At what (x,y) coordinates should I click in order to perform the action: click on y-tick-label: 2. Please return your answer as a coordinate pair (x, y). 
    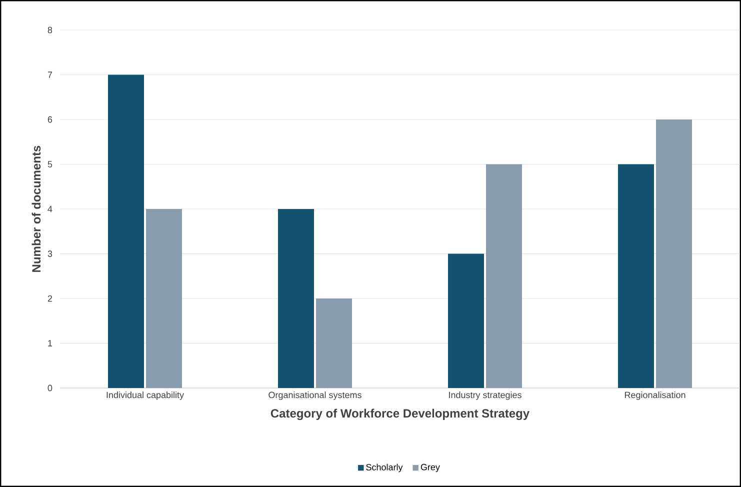
    Looking at the image, I should click on (50, 298).